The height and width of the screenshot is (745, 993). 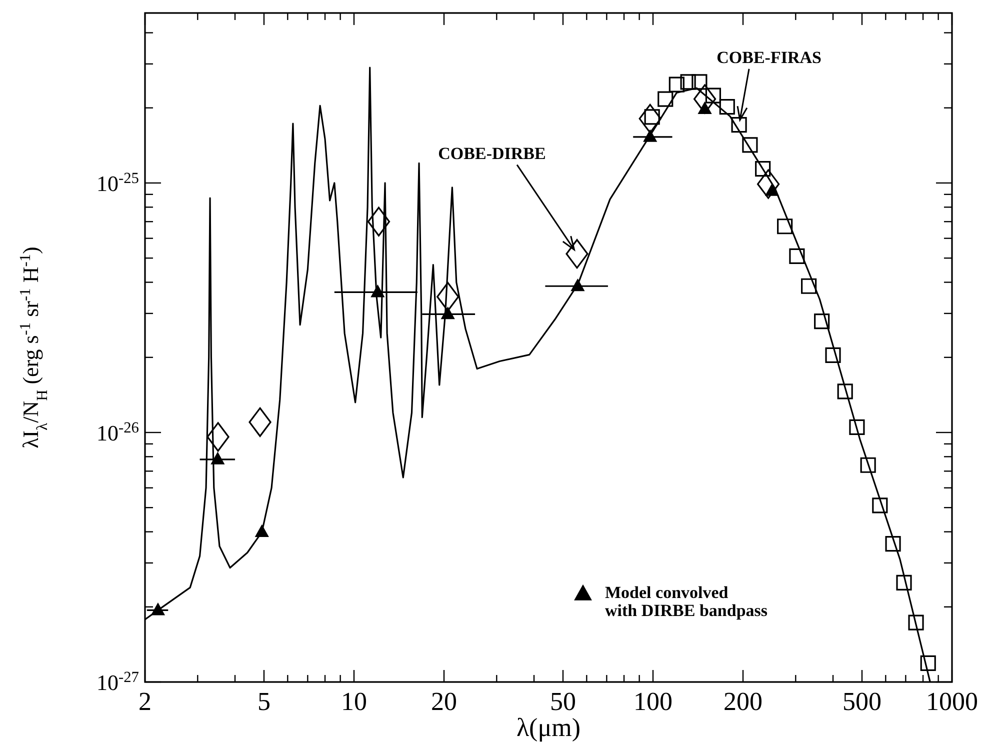 What do you see at coordinates (492, 153) in the screenshot?
I see `annotation: COBE-DIRBE` at bounding box center [492, 153].